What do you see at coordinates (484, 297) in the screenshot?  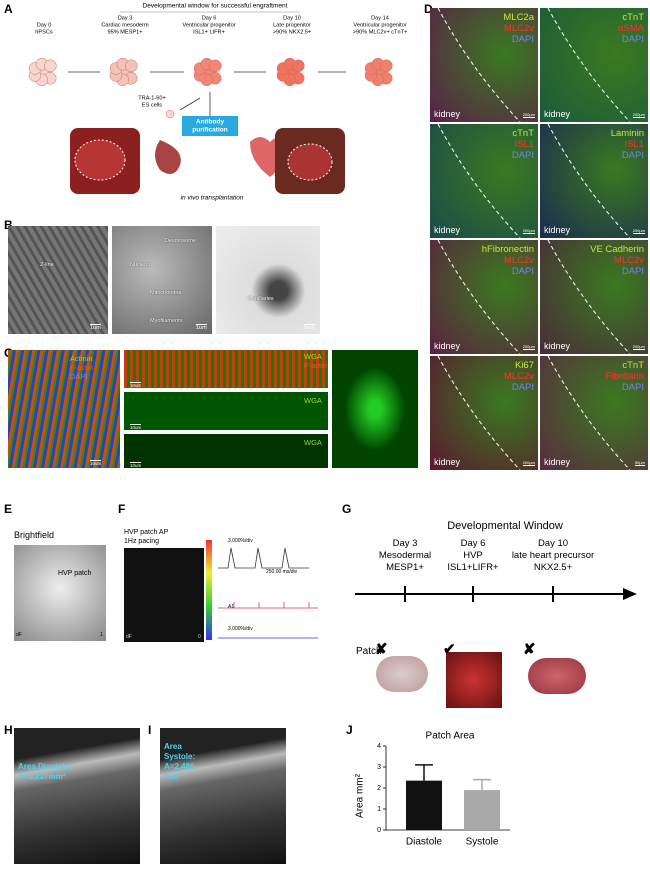 I see `micrograph: hFibronectin MLC2v DAPI kidney 200µm` at bounding box center [484, 297].